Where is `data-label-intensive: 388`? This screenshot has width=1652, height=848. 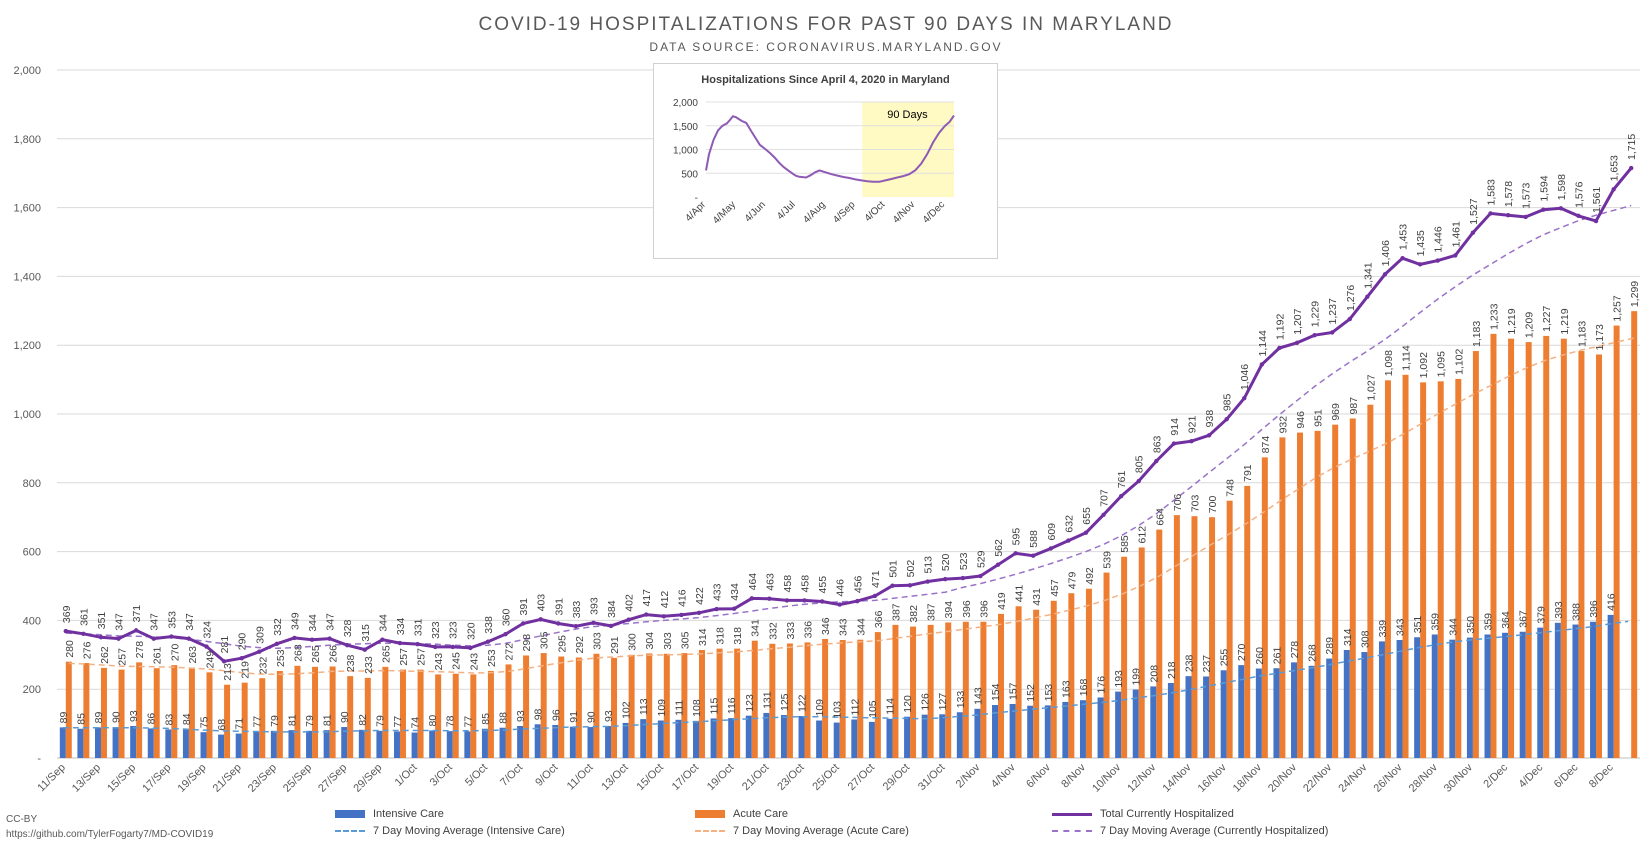 data-label-intensive: 388 is located at coordinates (1576, 612).